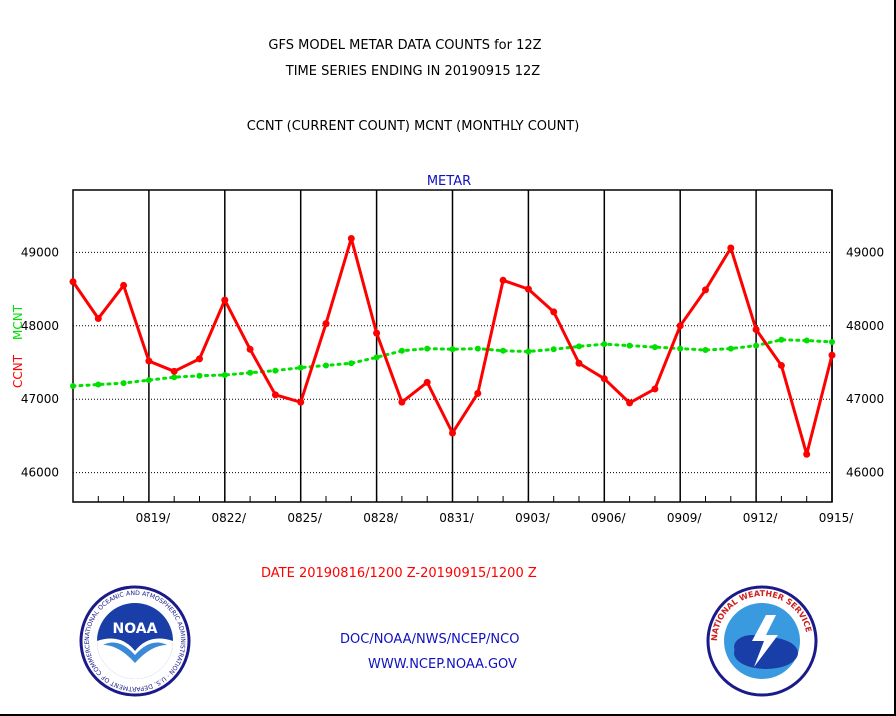 This screenshot has width=896, height=716. I want to click on x-tick-label: 0906/, so click(609, 518).